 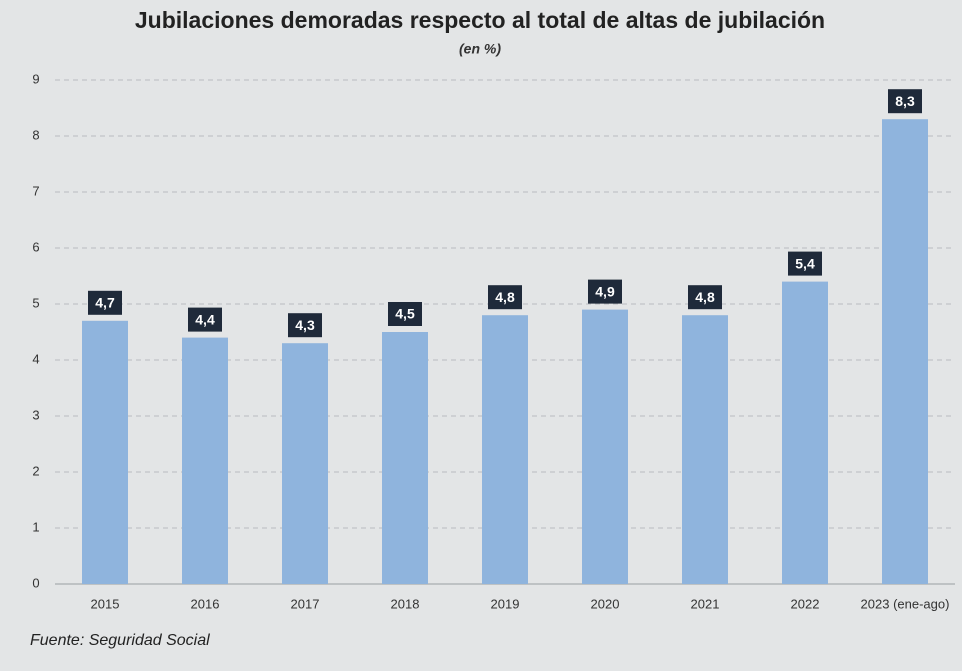 What do you see at coordinates (705, 603) in the screenshot?
I see `x-tick-label: 2021` at bounding box center [705, 603].